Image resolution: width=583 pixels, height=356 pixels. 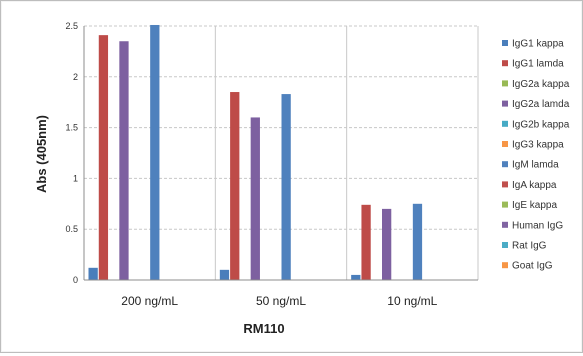 I want to click on y-tick-label: 1, so click(x=75, y=178).